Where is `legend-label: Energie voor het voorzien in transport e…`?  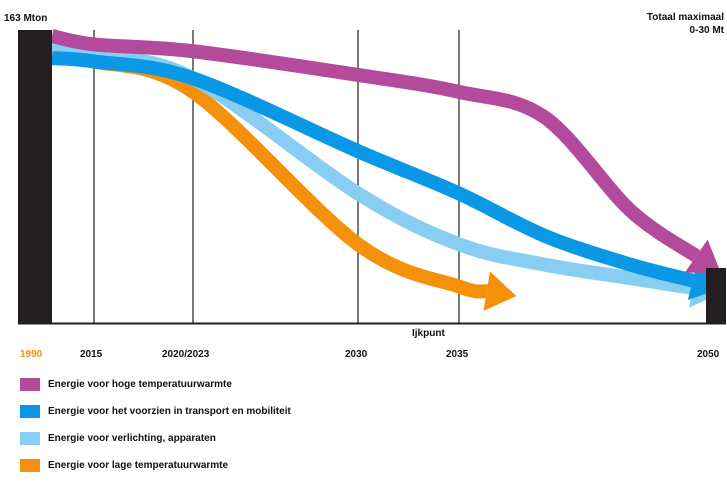 legend-label: Energie voor het voorzien in transport e… is located at coordinates (169, 411).